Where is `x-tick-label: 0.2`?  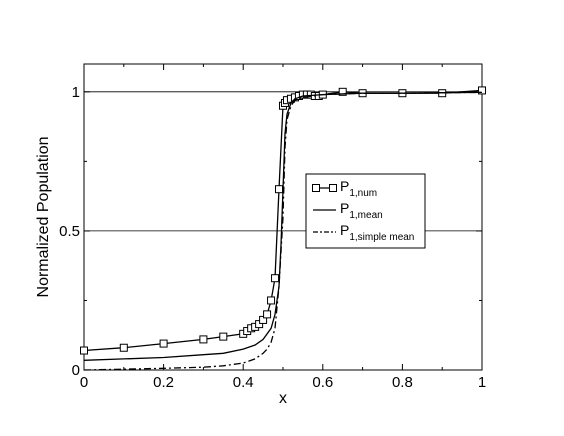 x-tick-label: 0.2 is located at coordinates (163, 382).